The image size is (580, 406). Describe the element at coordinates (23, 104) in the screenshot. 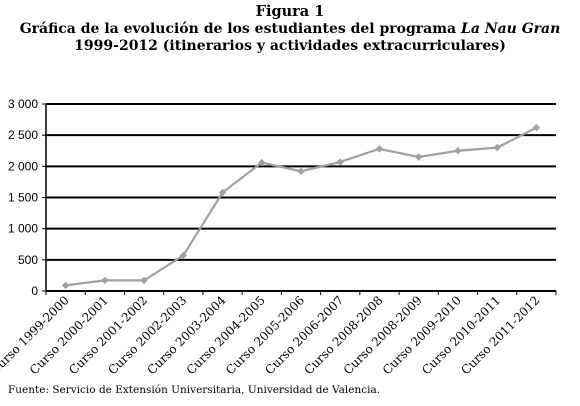

I see `y-tick-label: 3 000` at that location.